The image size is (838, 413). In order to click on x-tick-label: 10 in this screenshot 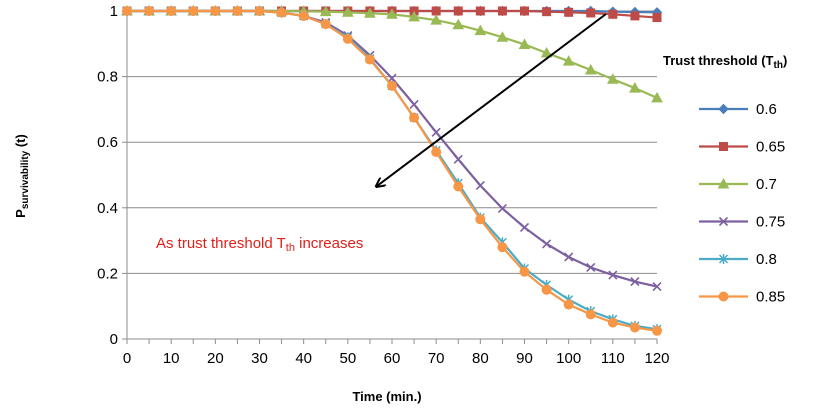, I will do `click(171, 358)`.